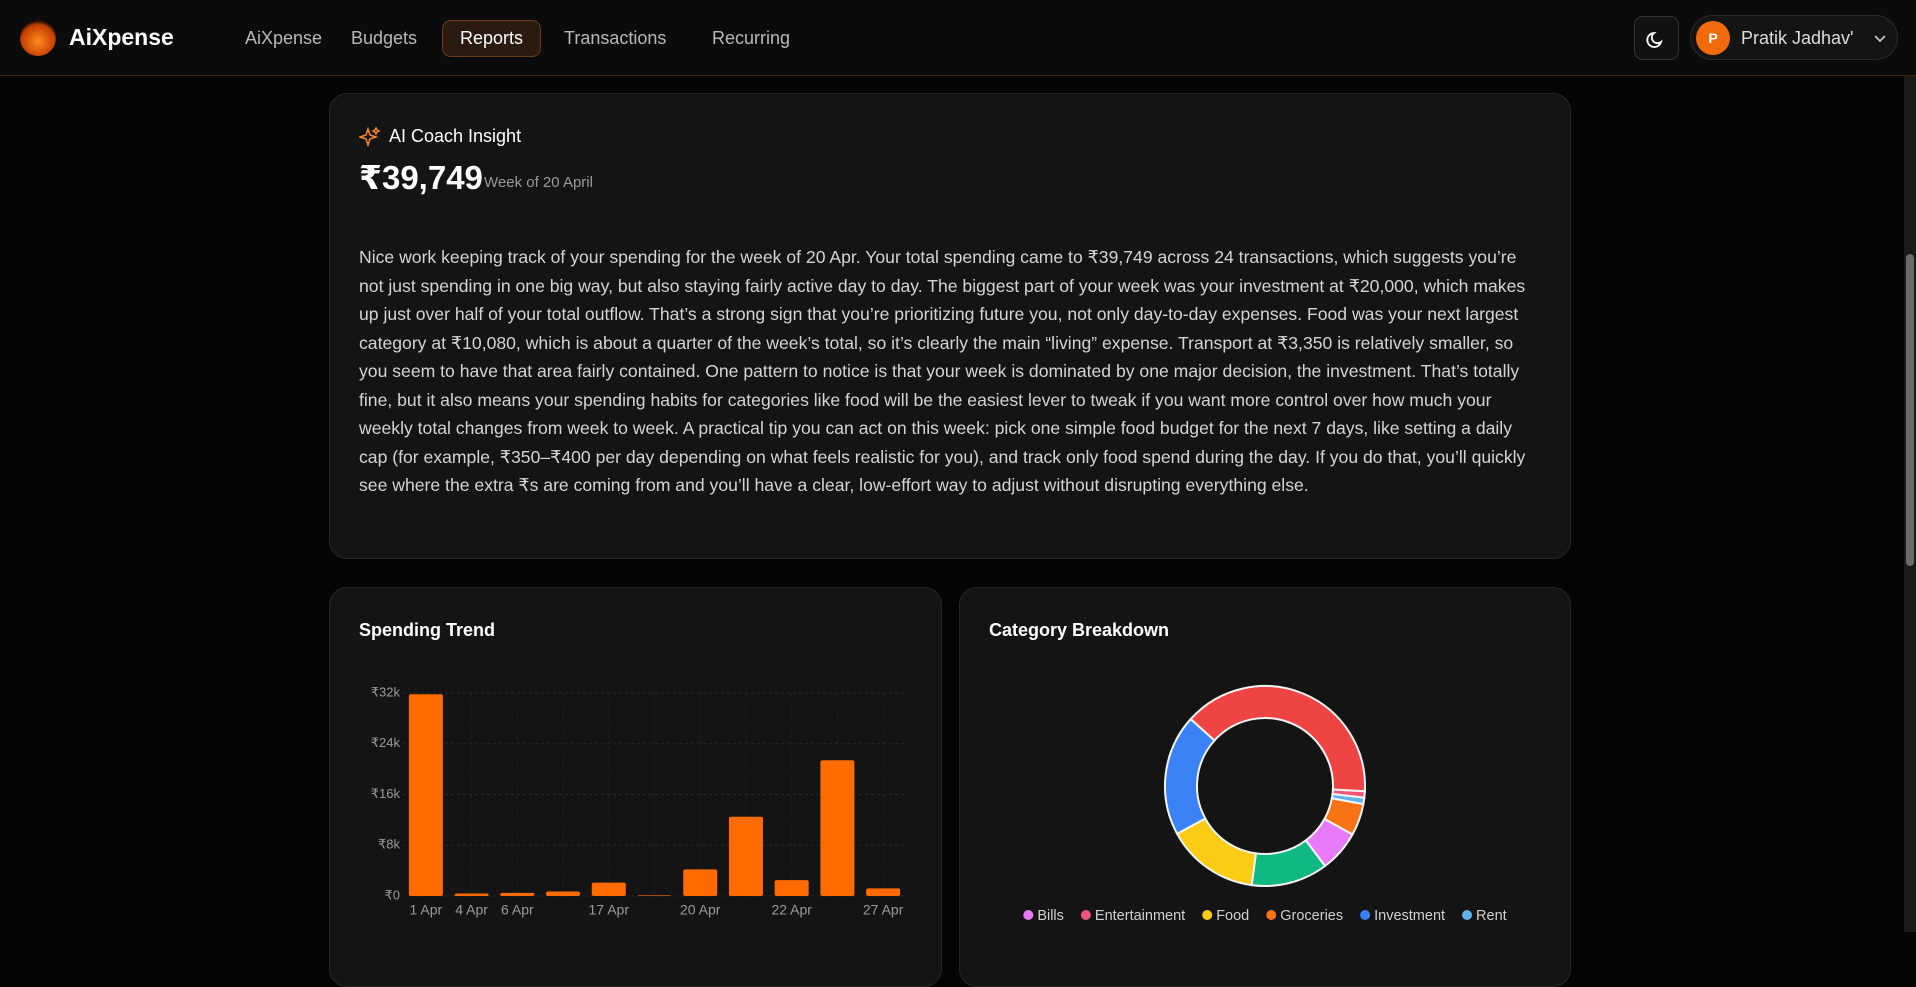 This screenshot has width=1916, height=987. Describe the element at coordinates (384, 38) in the screenshot. I see `nav-item: Budgets` at that location.